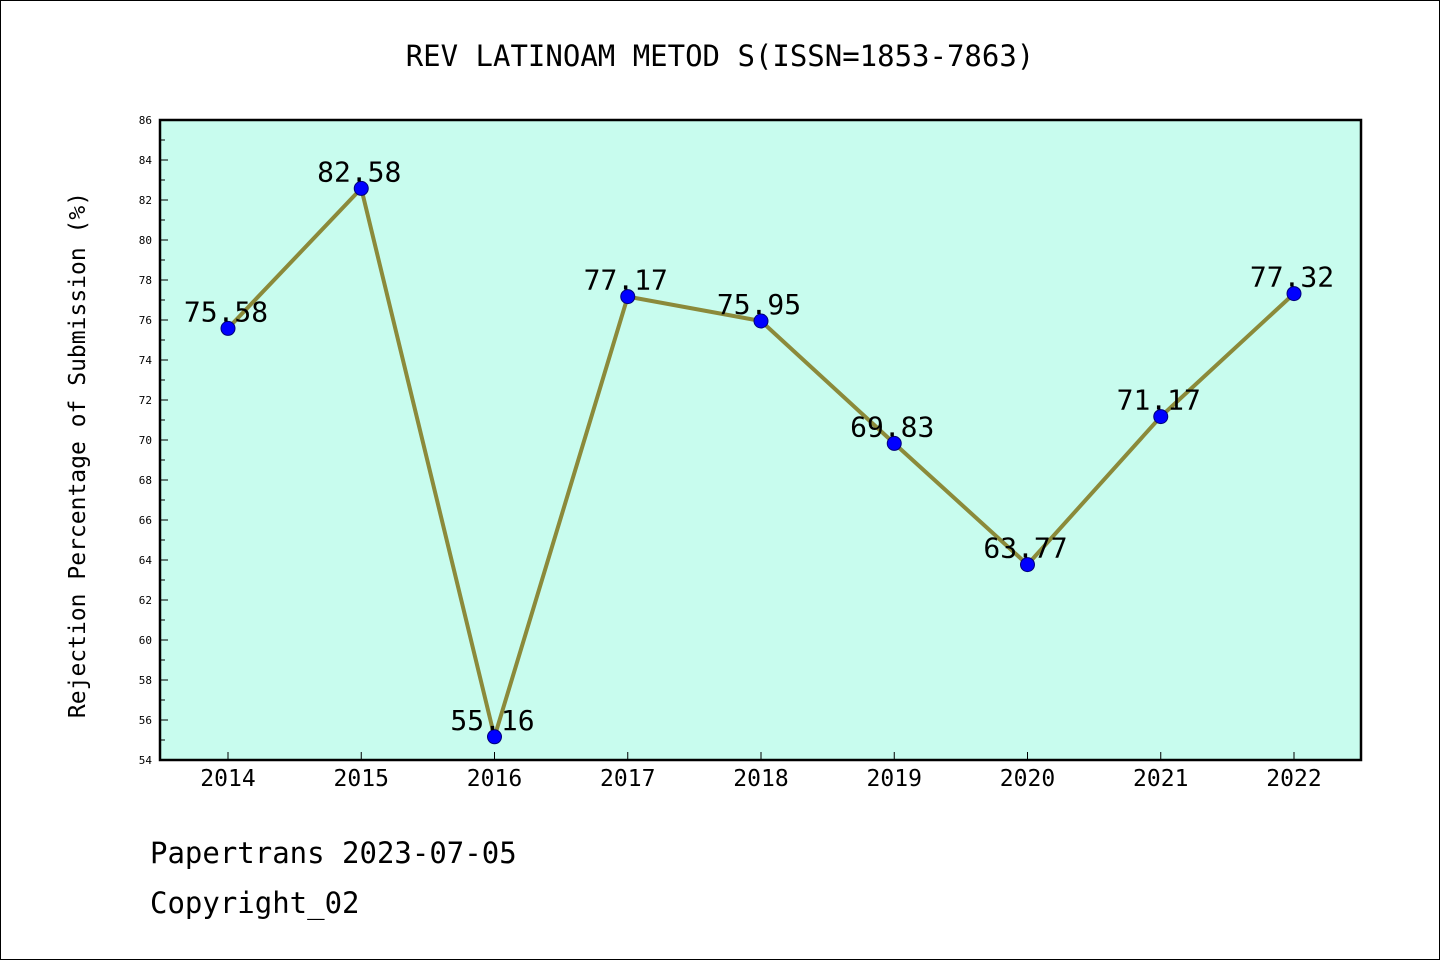 Image resolution: width=1440 pixels, height=960 pixels. I want to click on y-axis-label: Rejection Percentage of Submission (%), so click(78, 455).